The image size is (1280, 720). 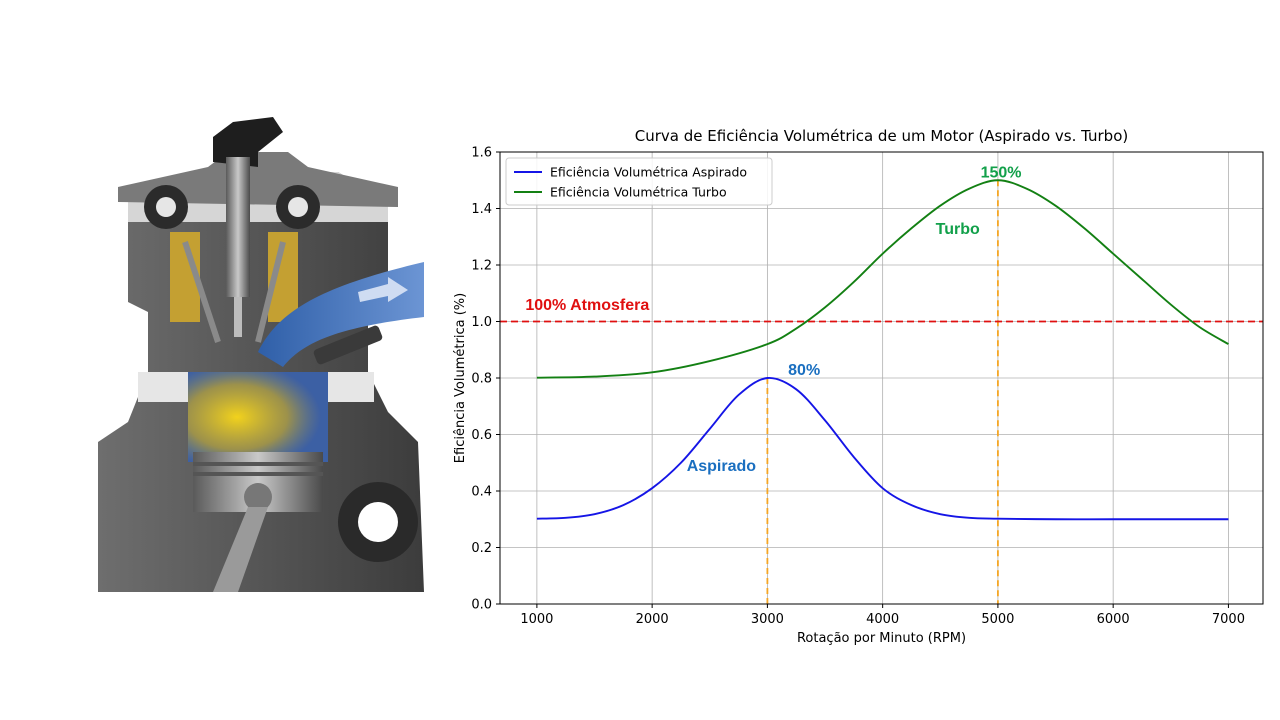 What do you see at coordinates (882, 392) in the screenshot?
I see `peak-markers` at bounding box center [882, 392].